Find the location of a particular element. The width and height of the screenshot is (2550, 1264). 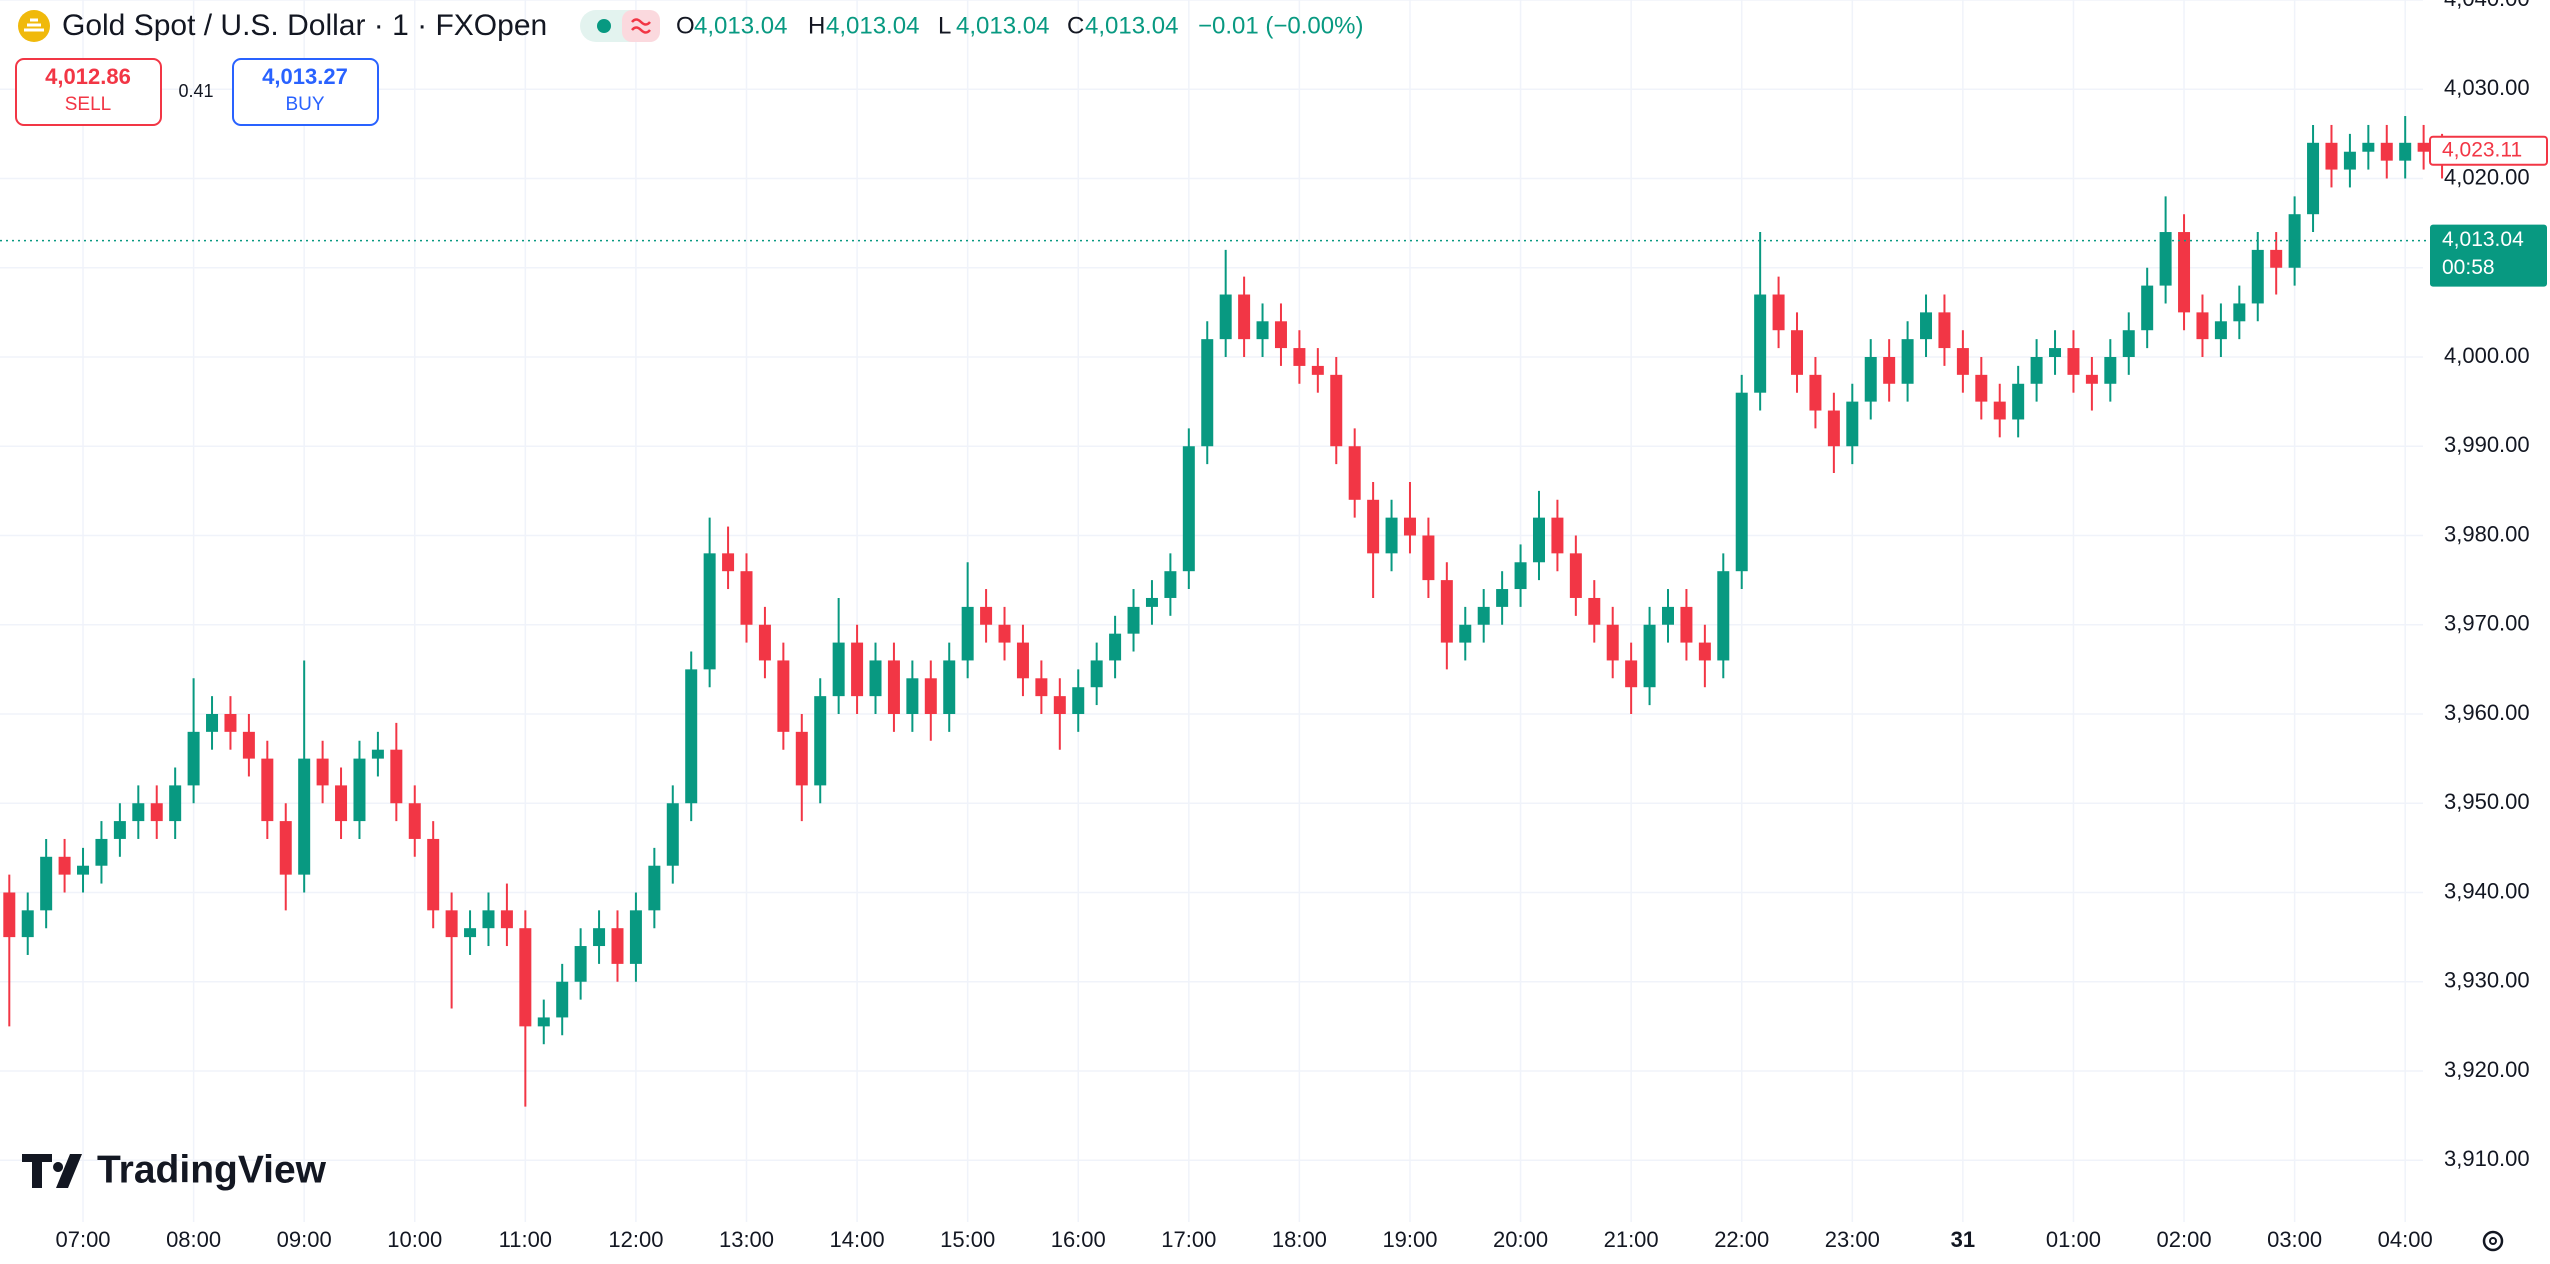

x-tick-label: 18:00 is located at coordinates (1299, 1239).